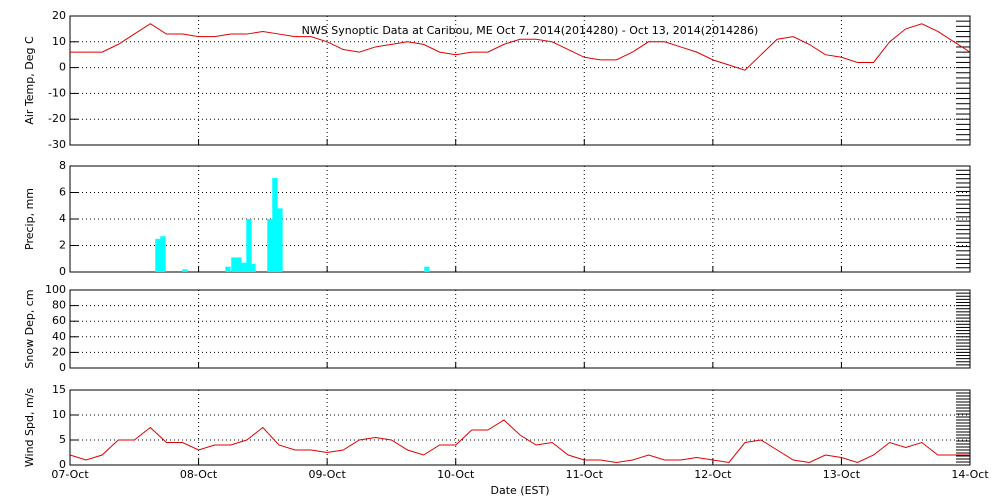 The width and height of the screenshot is (1000, 500). Describe the element at coordinates (585, 474) in the screenshot. I see `x-tick-label: 11-Oct` at that location.